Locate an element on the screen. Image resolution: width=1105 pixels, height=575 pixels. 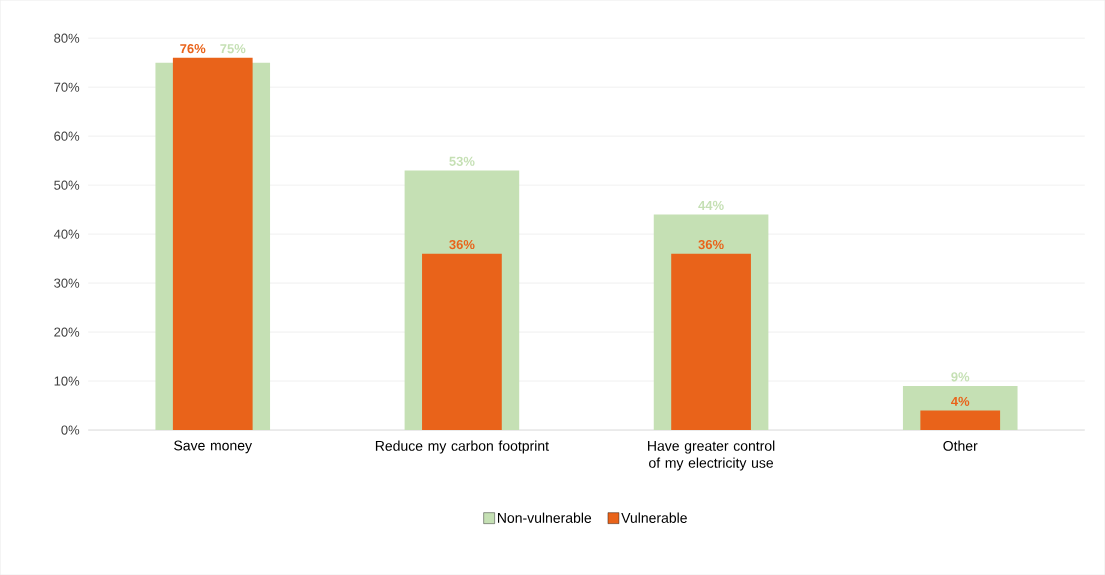
y-tick-label: 70% is located at coordinates (67, 87).